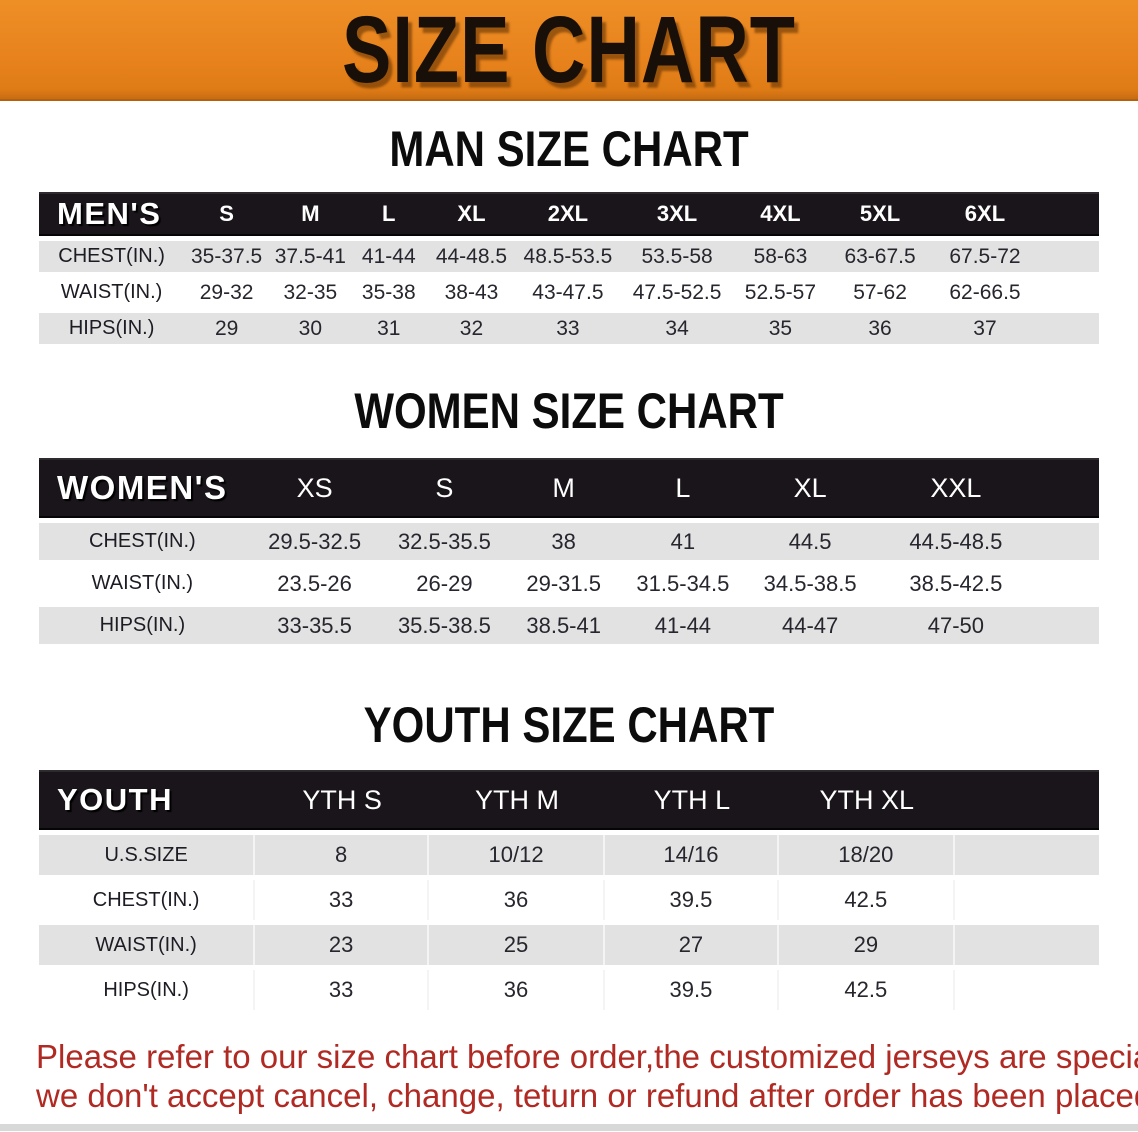 This screenshot has width=1138, height=1132. Describe the element at coordinates (314, 626) in the screenshot. I see `size-cell: 33-35.5` at that location.